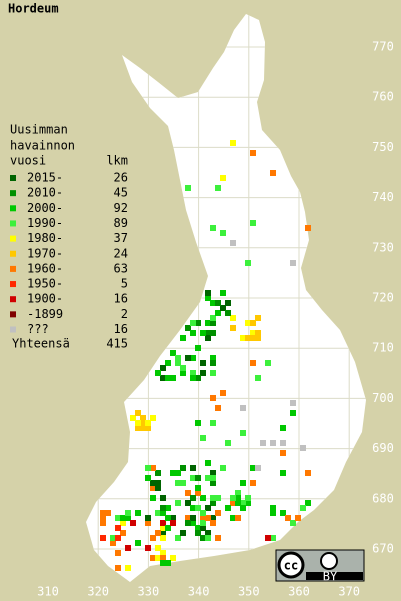 The width and height of the screenshot is (401, 601). What do you see at coordinates (45, 208) in the screenshot?
I see `legend-label: 2000-` at bounding box center [45, 208].